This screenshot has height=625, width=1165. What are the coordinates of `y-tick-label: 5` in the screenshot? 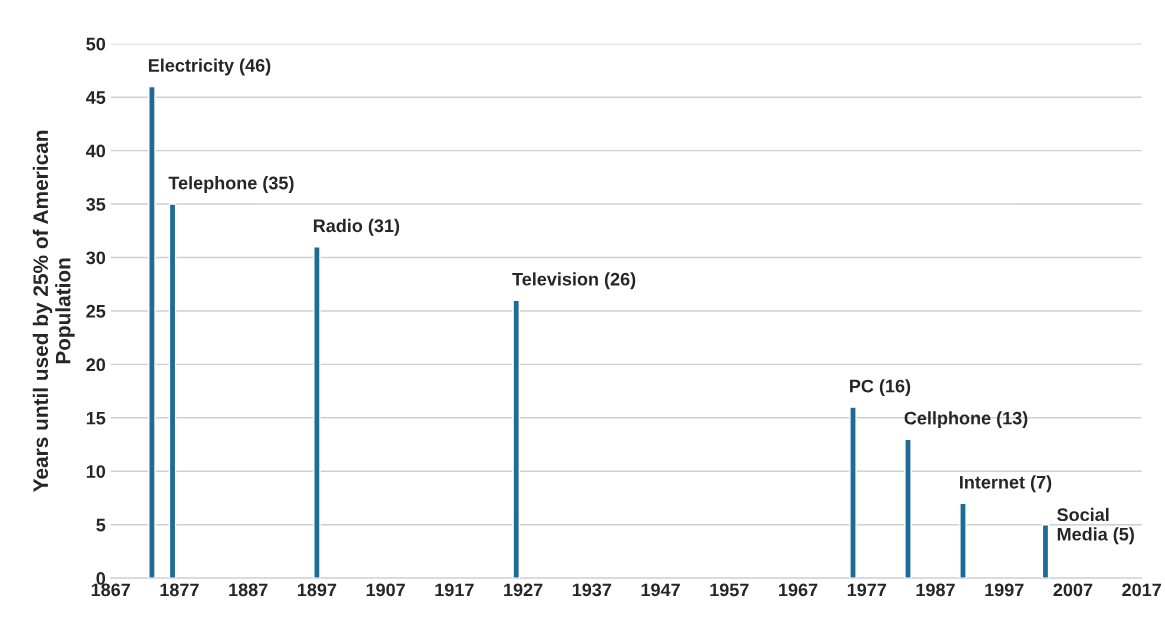 It's located at (101, 525).